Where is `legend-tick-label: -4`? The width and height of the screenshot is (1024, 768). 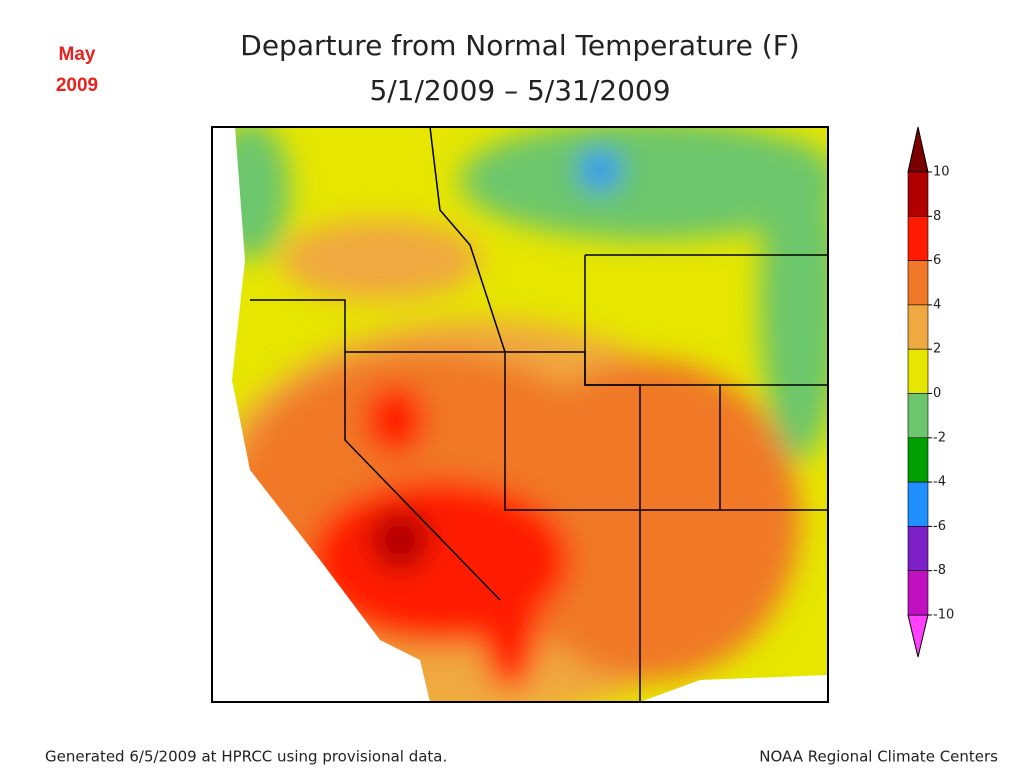
legend-tick-label: -4 is located at coordinates (939, 482).